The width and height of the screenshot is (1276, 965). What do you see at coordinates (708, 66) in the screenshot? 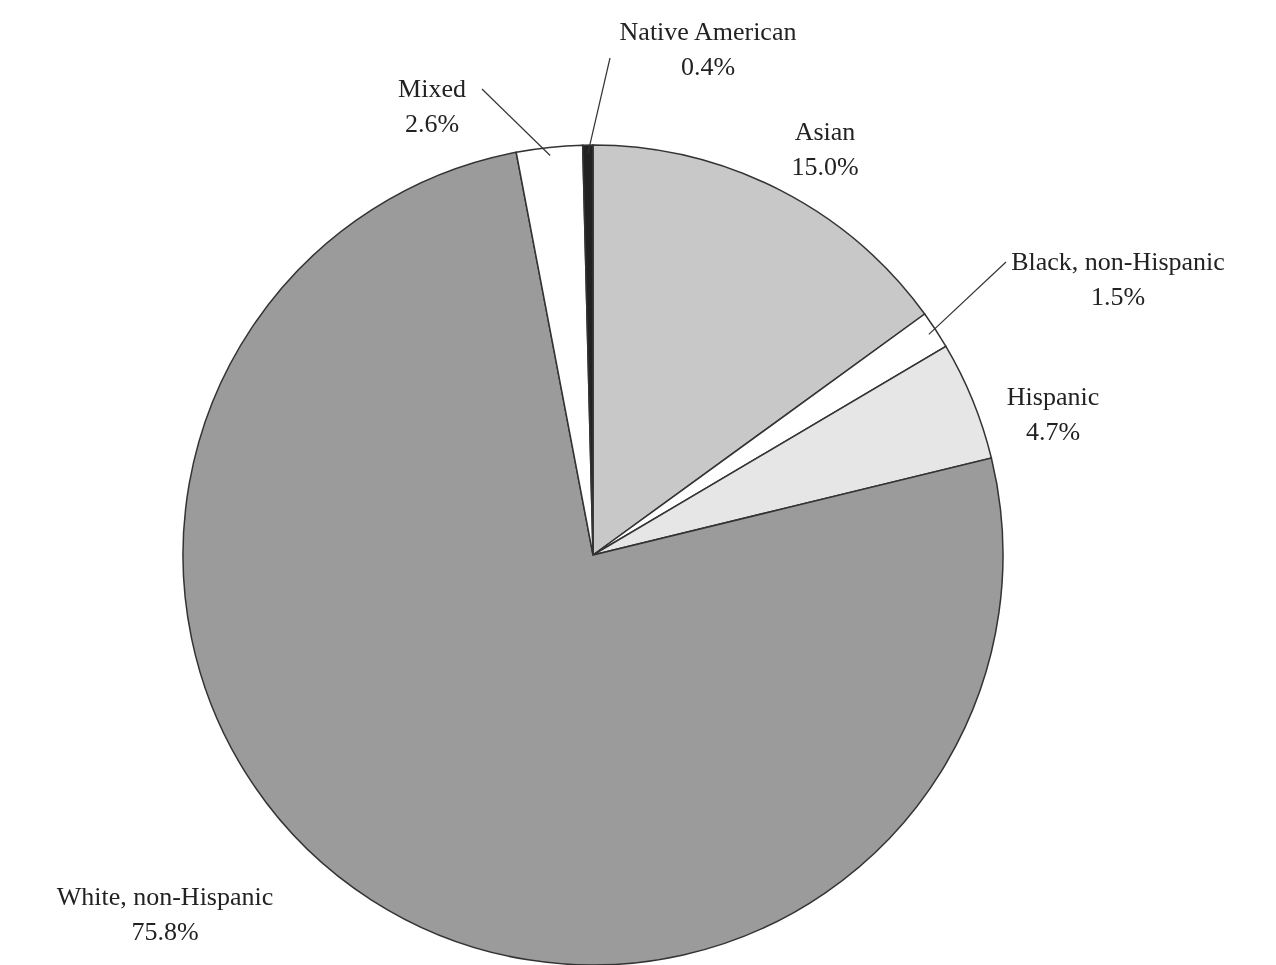
I see `data-label: 0.4%` at bounding box center [708, 66].